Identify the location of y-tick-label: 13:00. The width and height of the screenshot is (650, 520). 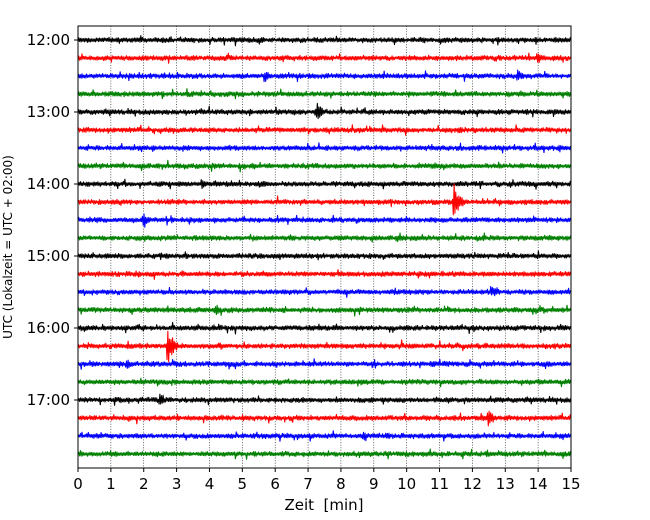
(48, 112).